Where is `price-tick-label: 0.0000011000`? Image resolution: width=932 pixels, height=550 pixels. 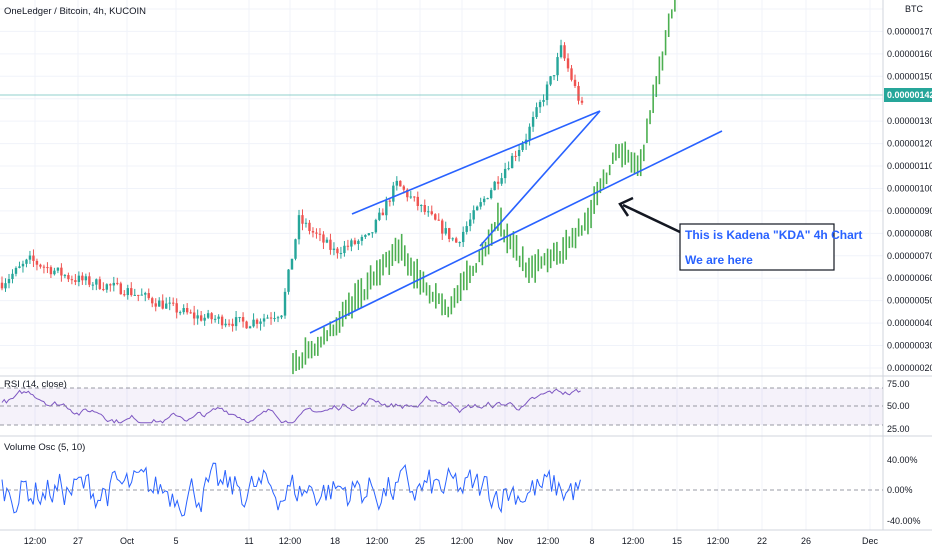 price-tick-label: 0.0000011000 is located at coordinates (909, 166).